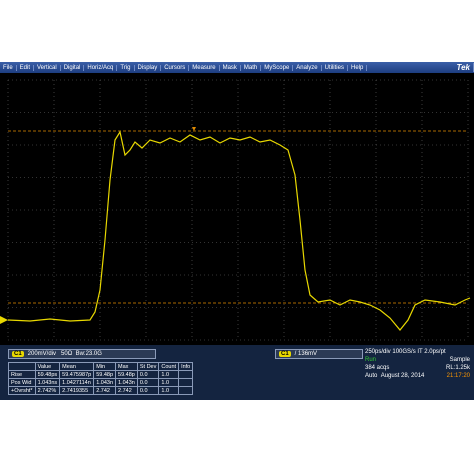 This screenshot has width=474, height=474. I want to click on menu-item: Measure, so click(204, 67).